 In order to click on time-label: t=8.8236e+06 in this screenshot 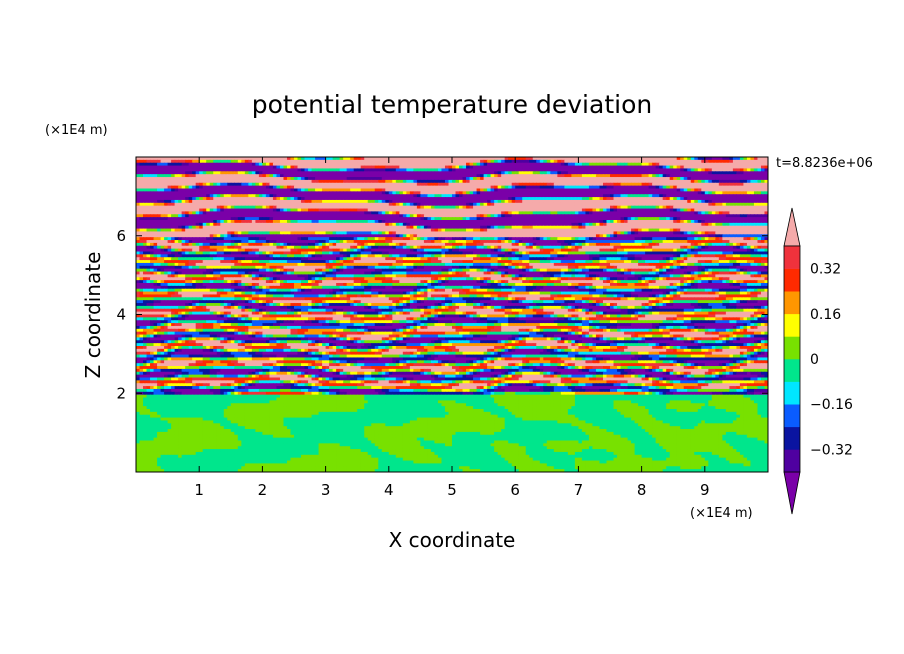, I will do `click(824, 163)`.